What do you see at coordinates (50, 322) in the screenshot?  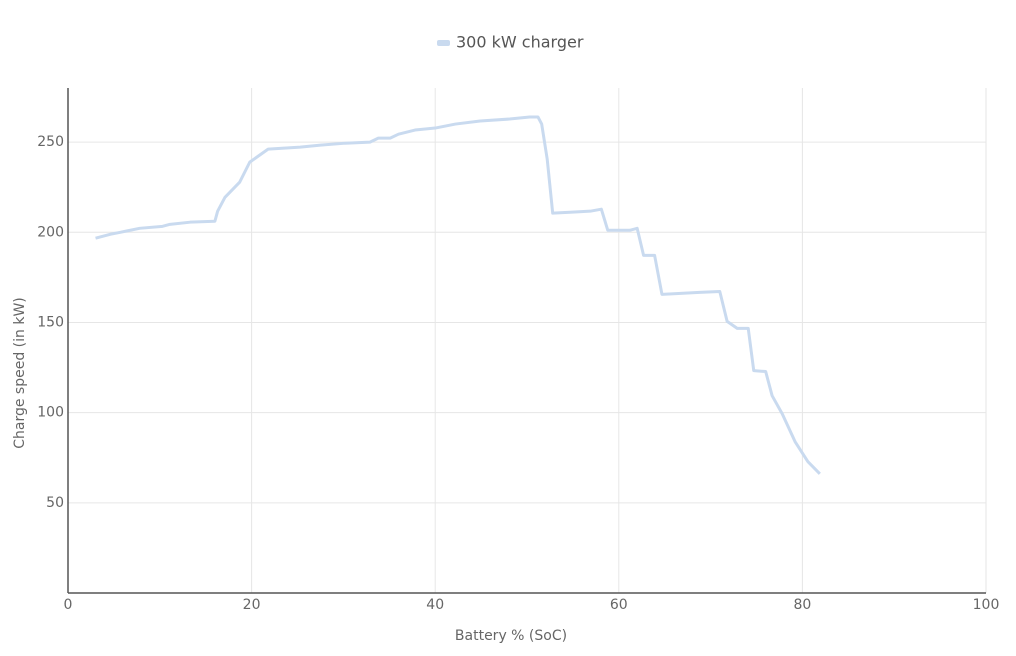 I see `y-tick-label: 150` at bounding box center [50, 322].